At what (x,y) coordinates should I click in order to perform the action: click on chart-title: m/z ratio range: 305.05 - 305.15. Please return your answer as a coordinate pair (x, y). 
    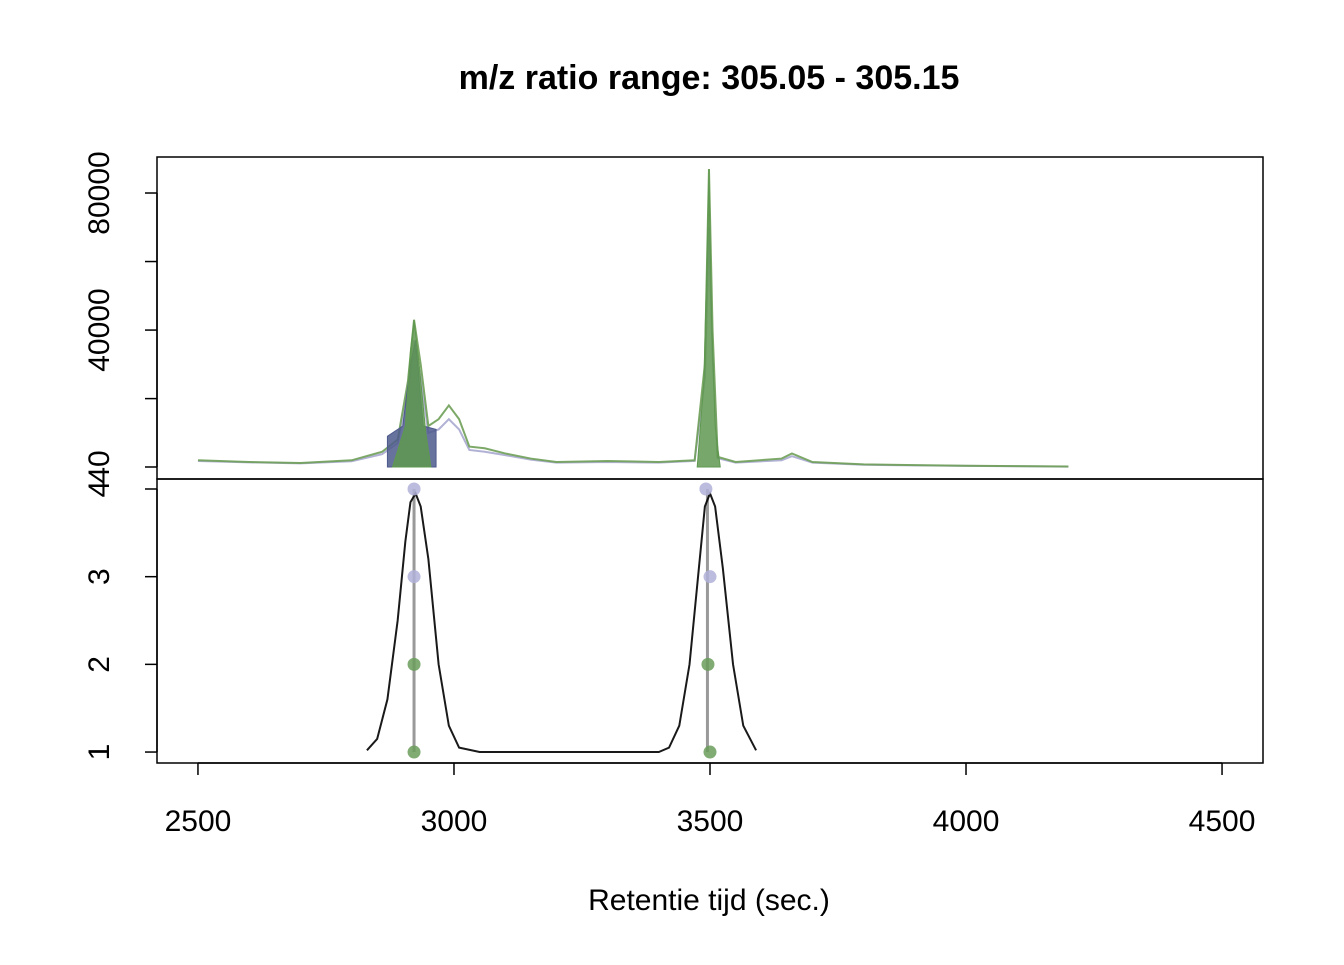
    Looking at the image, I should click on (709, 78).